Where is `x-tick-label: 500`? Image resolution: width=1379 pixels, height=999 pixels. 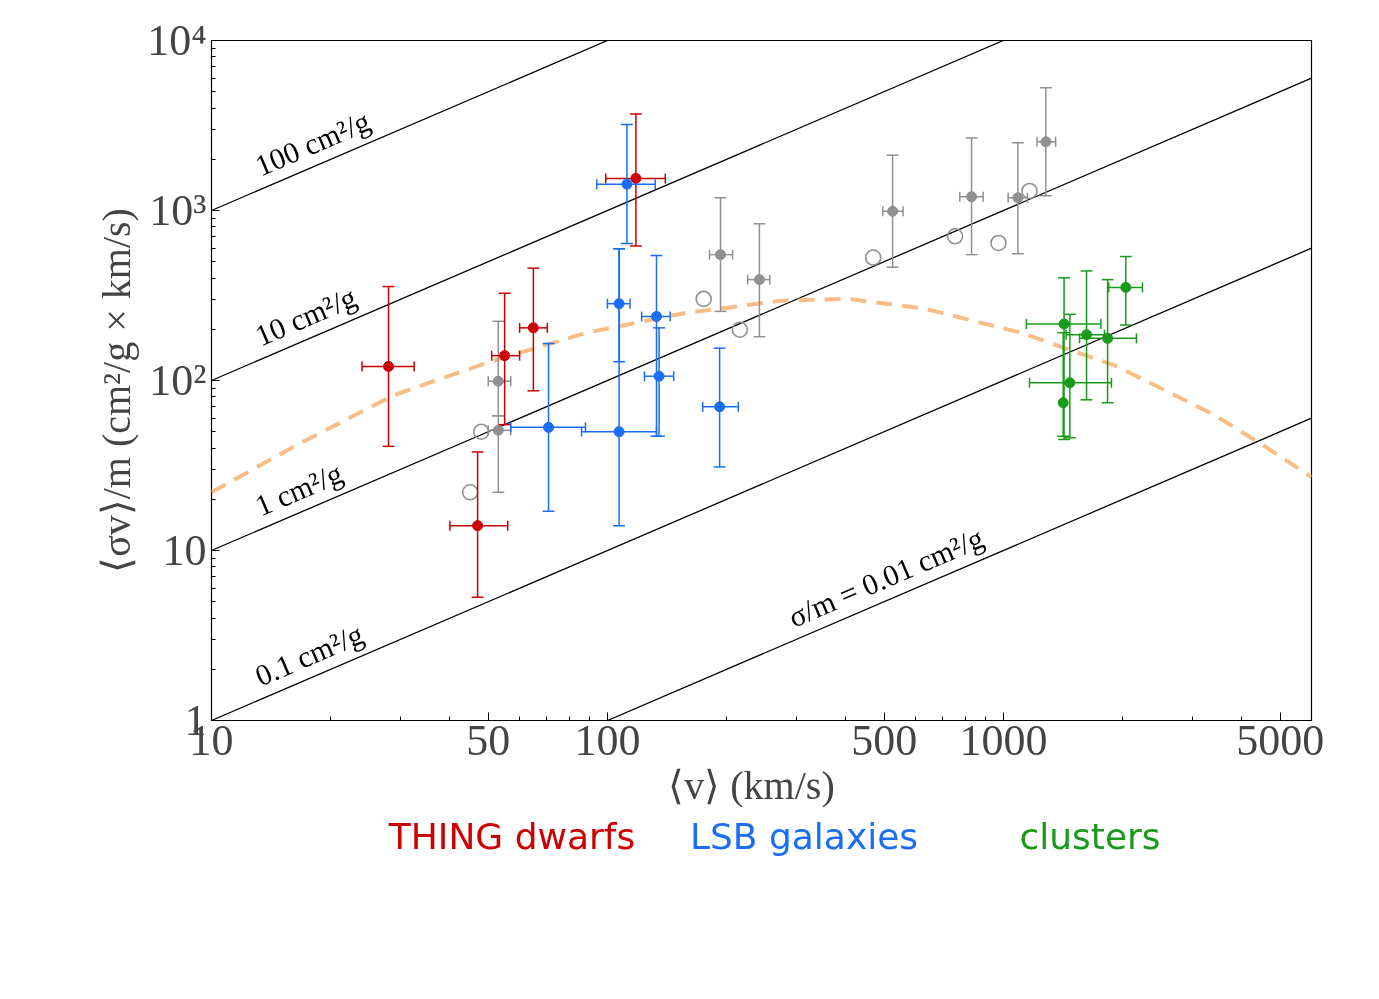
x-tick-label: 500 is located at coordinates (884, 740).